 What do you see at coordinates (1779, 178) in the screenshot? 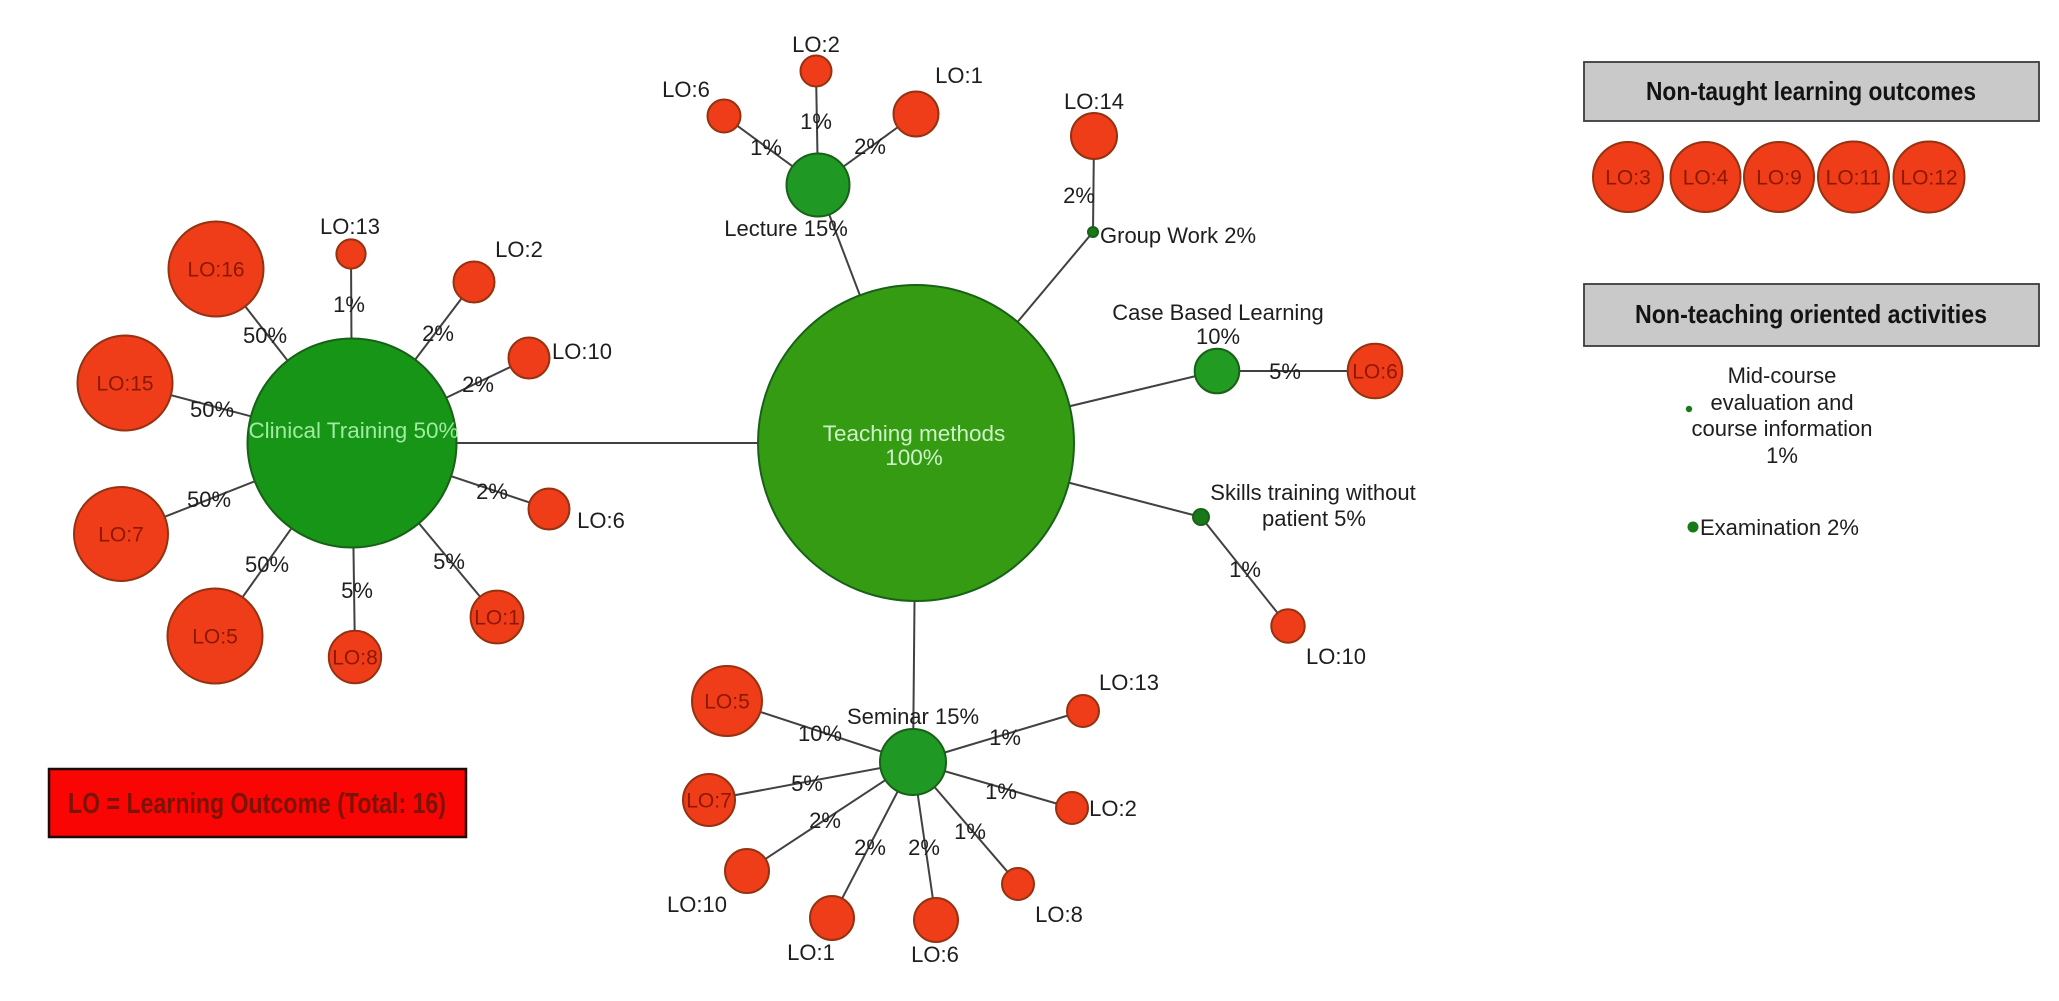
I see `svg-text: LO:9` at bounding box center [1779, 178].